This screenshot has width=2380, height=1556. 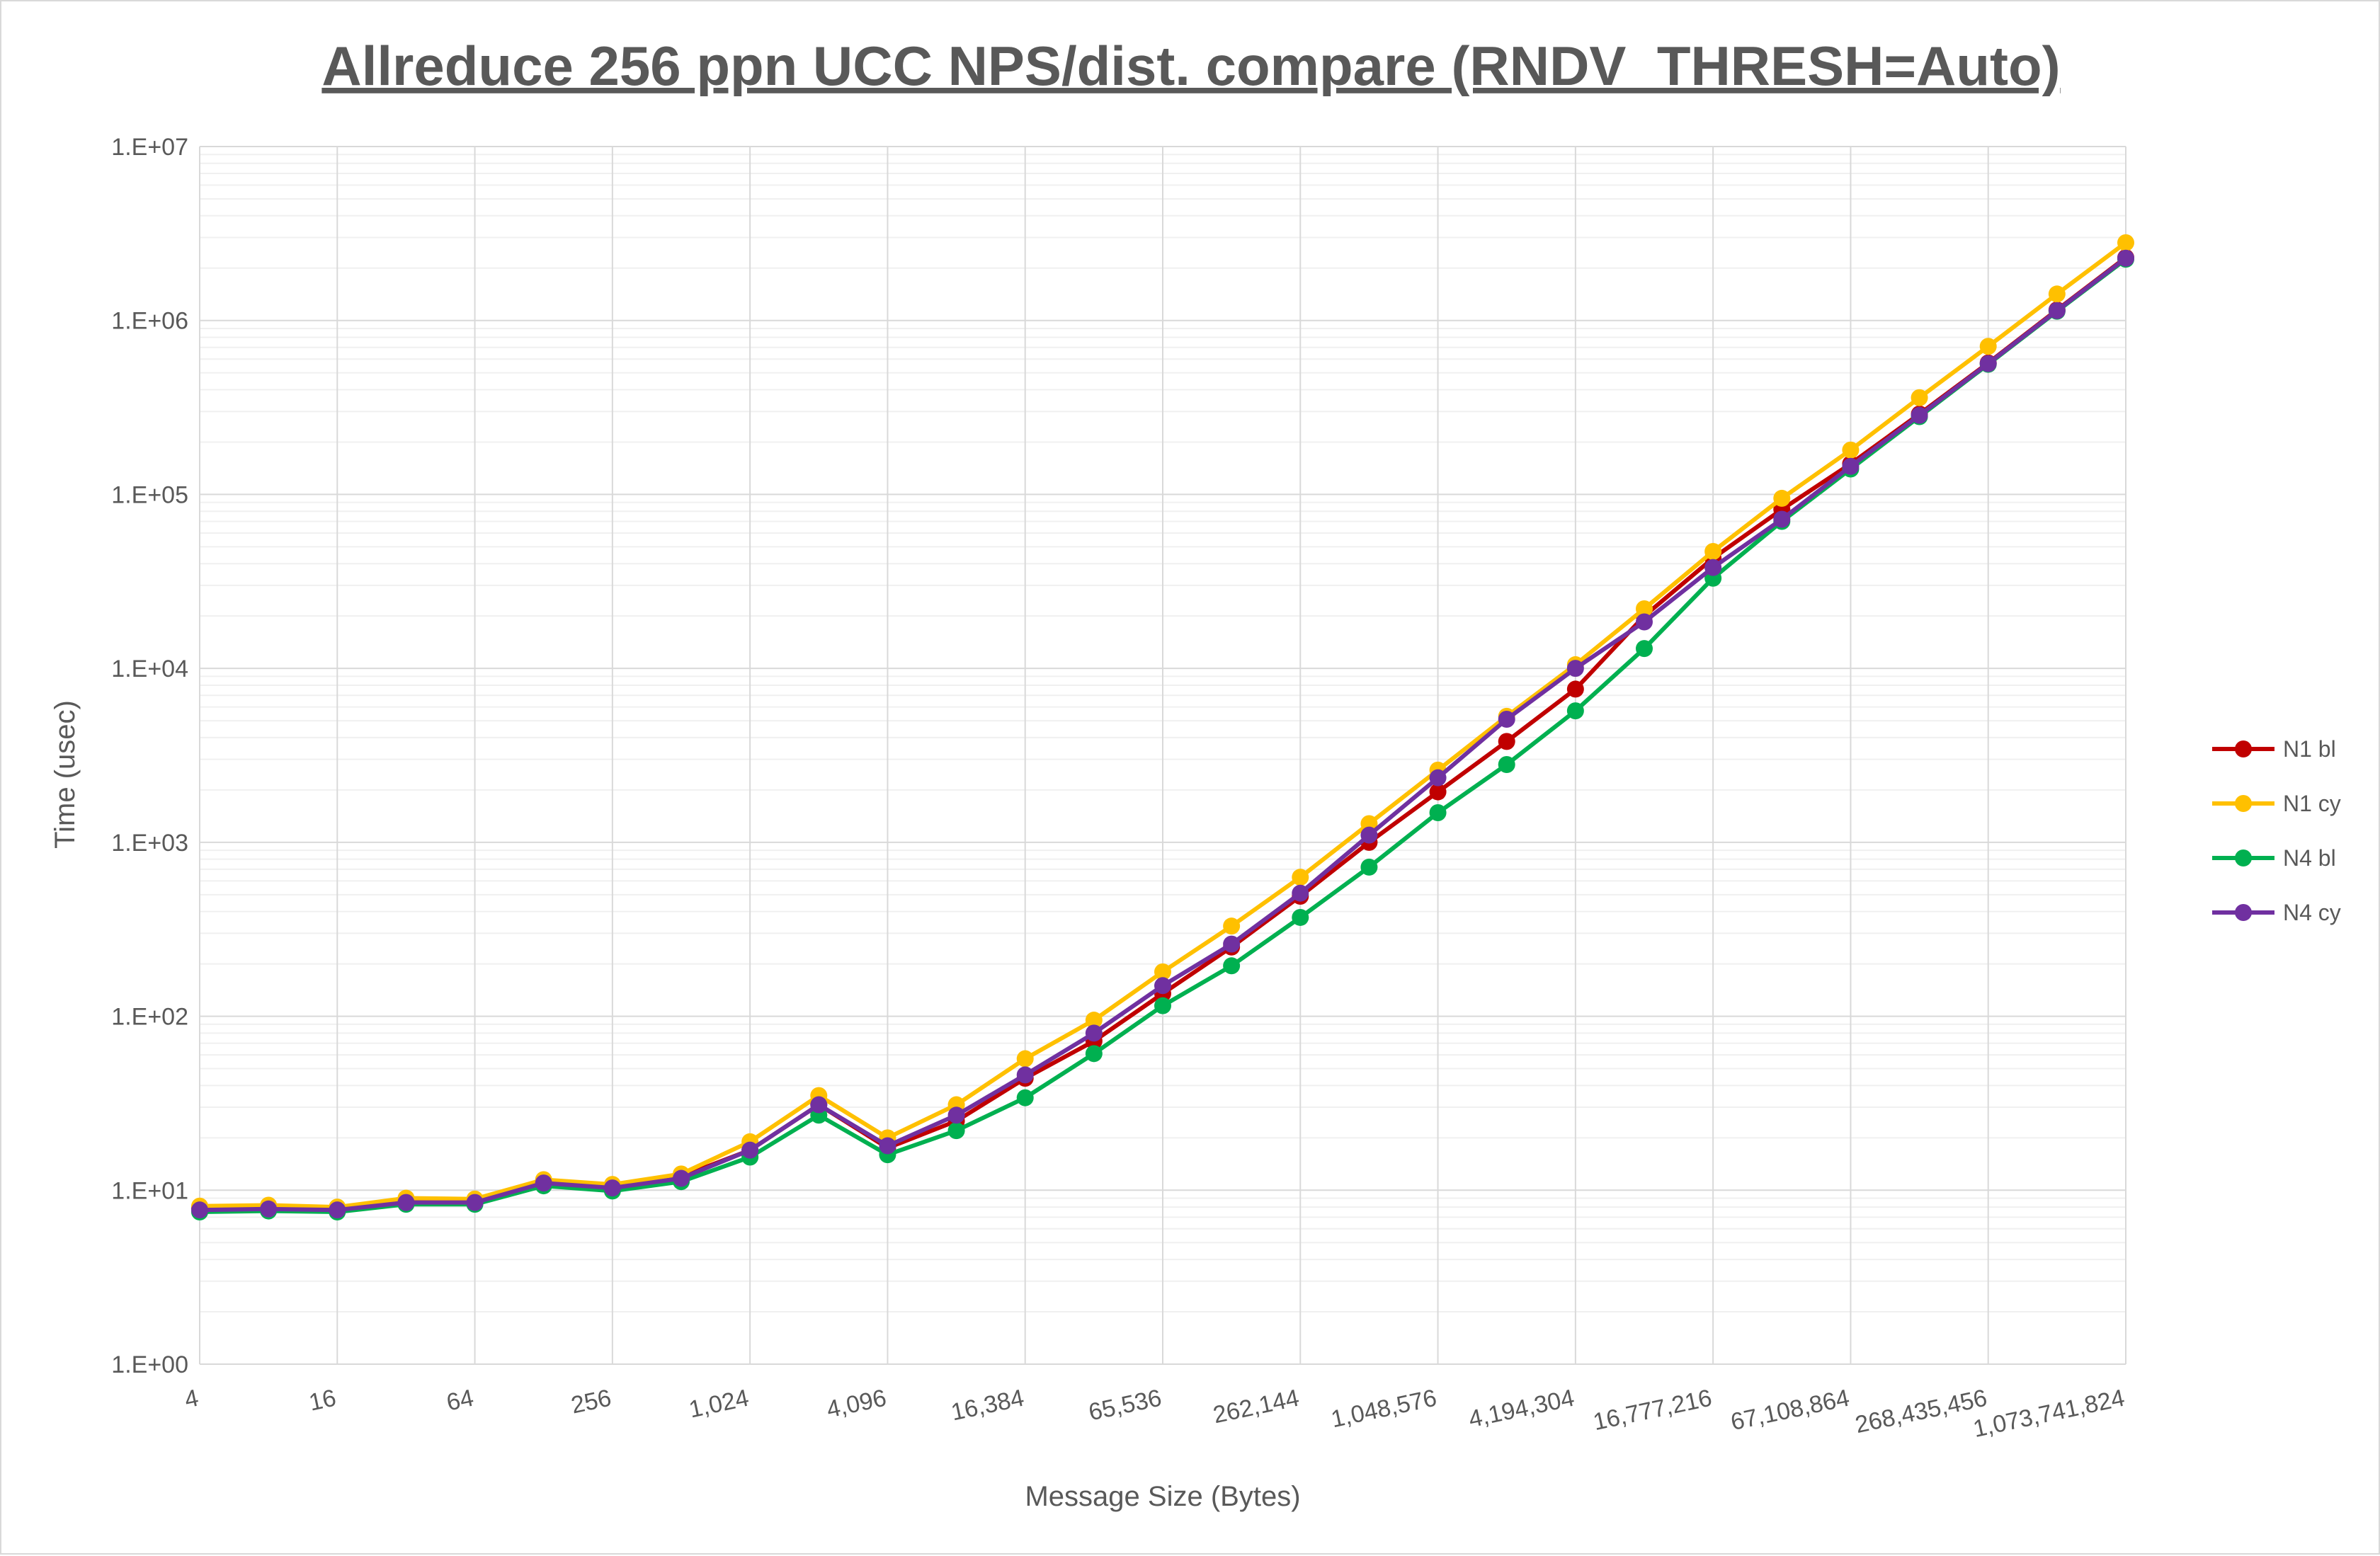 What do you see at coordinates (2312, 803) in the screenshot?
I see `legend-label: N1 cy` at bounding box center [2312, 803].